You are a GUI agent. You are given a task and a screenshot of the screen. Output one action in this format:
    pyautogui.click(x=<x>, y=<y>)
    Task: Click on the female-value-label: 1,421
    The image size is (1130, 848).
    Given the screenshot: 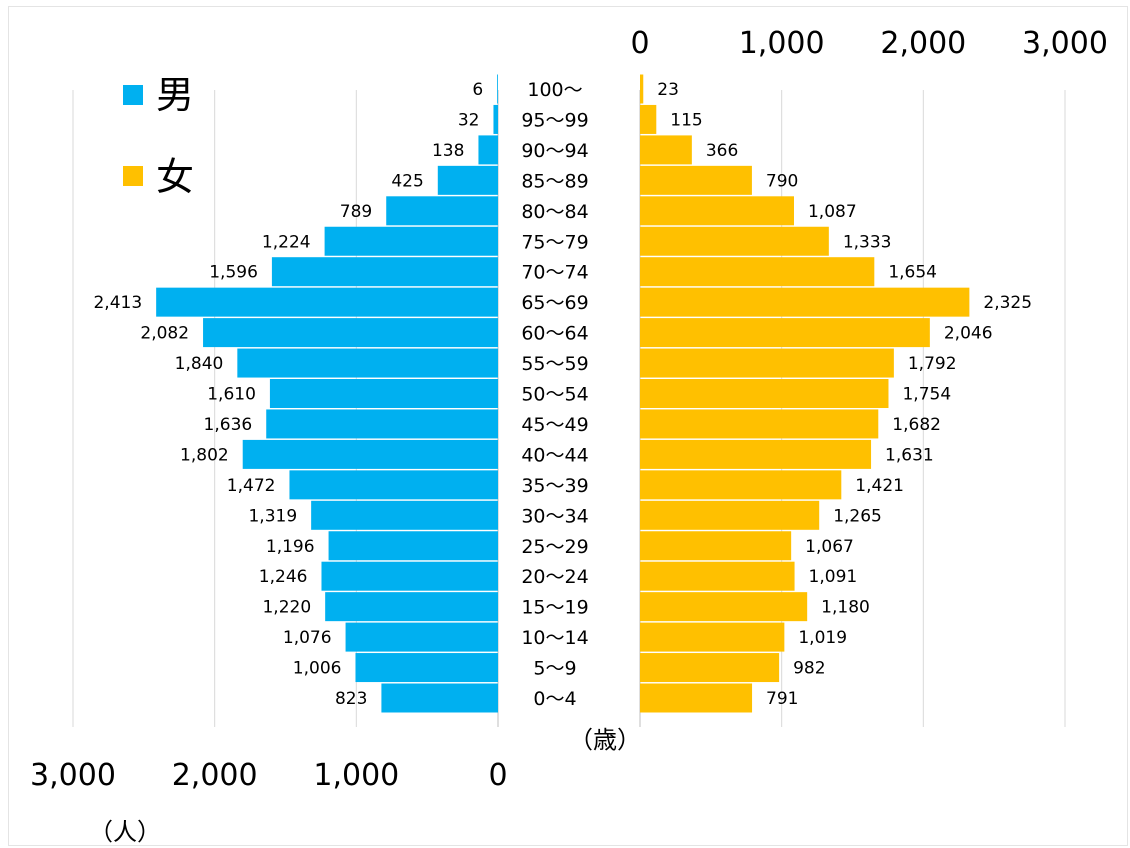 What is the action you would take?
    pyautogui.click(x=879, y=486)
    